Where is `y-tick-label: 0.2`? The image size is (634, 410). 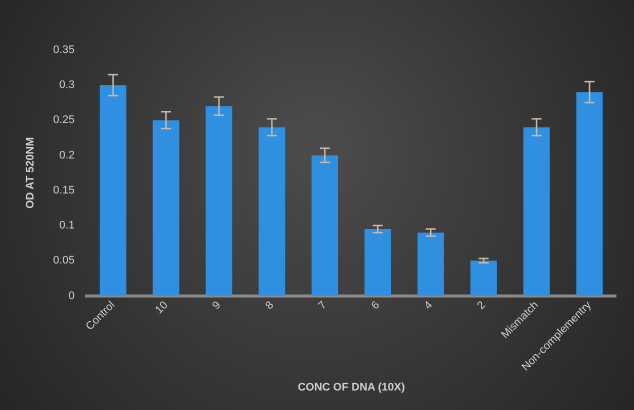 y-tick-label: 0.2 is located at coordinates (67, 155).